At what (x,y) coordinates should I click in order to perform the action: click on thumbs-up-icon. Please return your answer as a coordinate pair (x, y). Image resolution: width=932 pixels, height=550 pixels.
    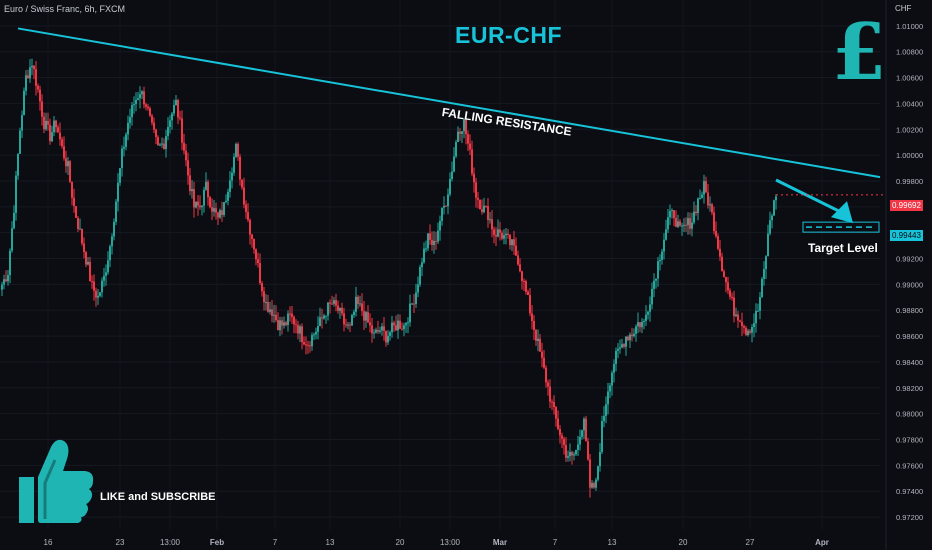
    Looking at the image, I should click on (55, 480).